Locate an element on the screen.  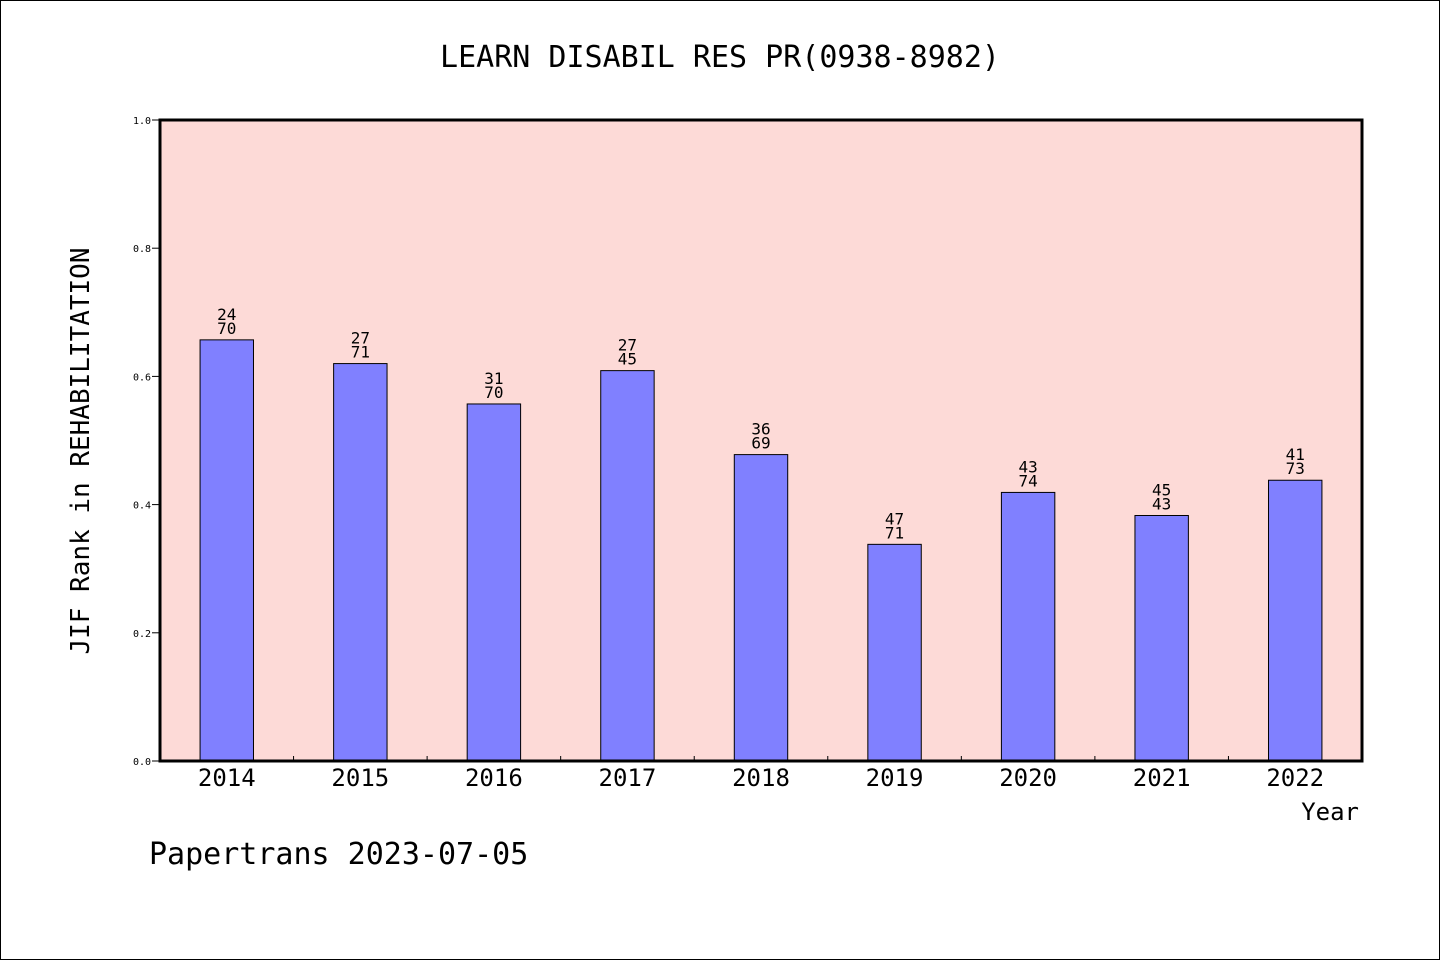
bar-label-2014-rank: 24 is located at coordinates (226, 314).